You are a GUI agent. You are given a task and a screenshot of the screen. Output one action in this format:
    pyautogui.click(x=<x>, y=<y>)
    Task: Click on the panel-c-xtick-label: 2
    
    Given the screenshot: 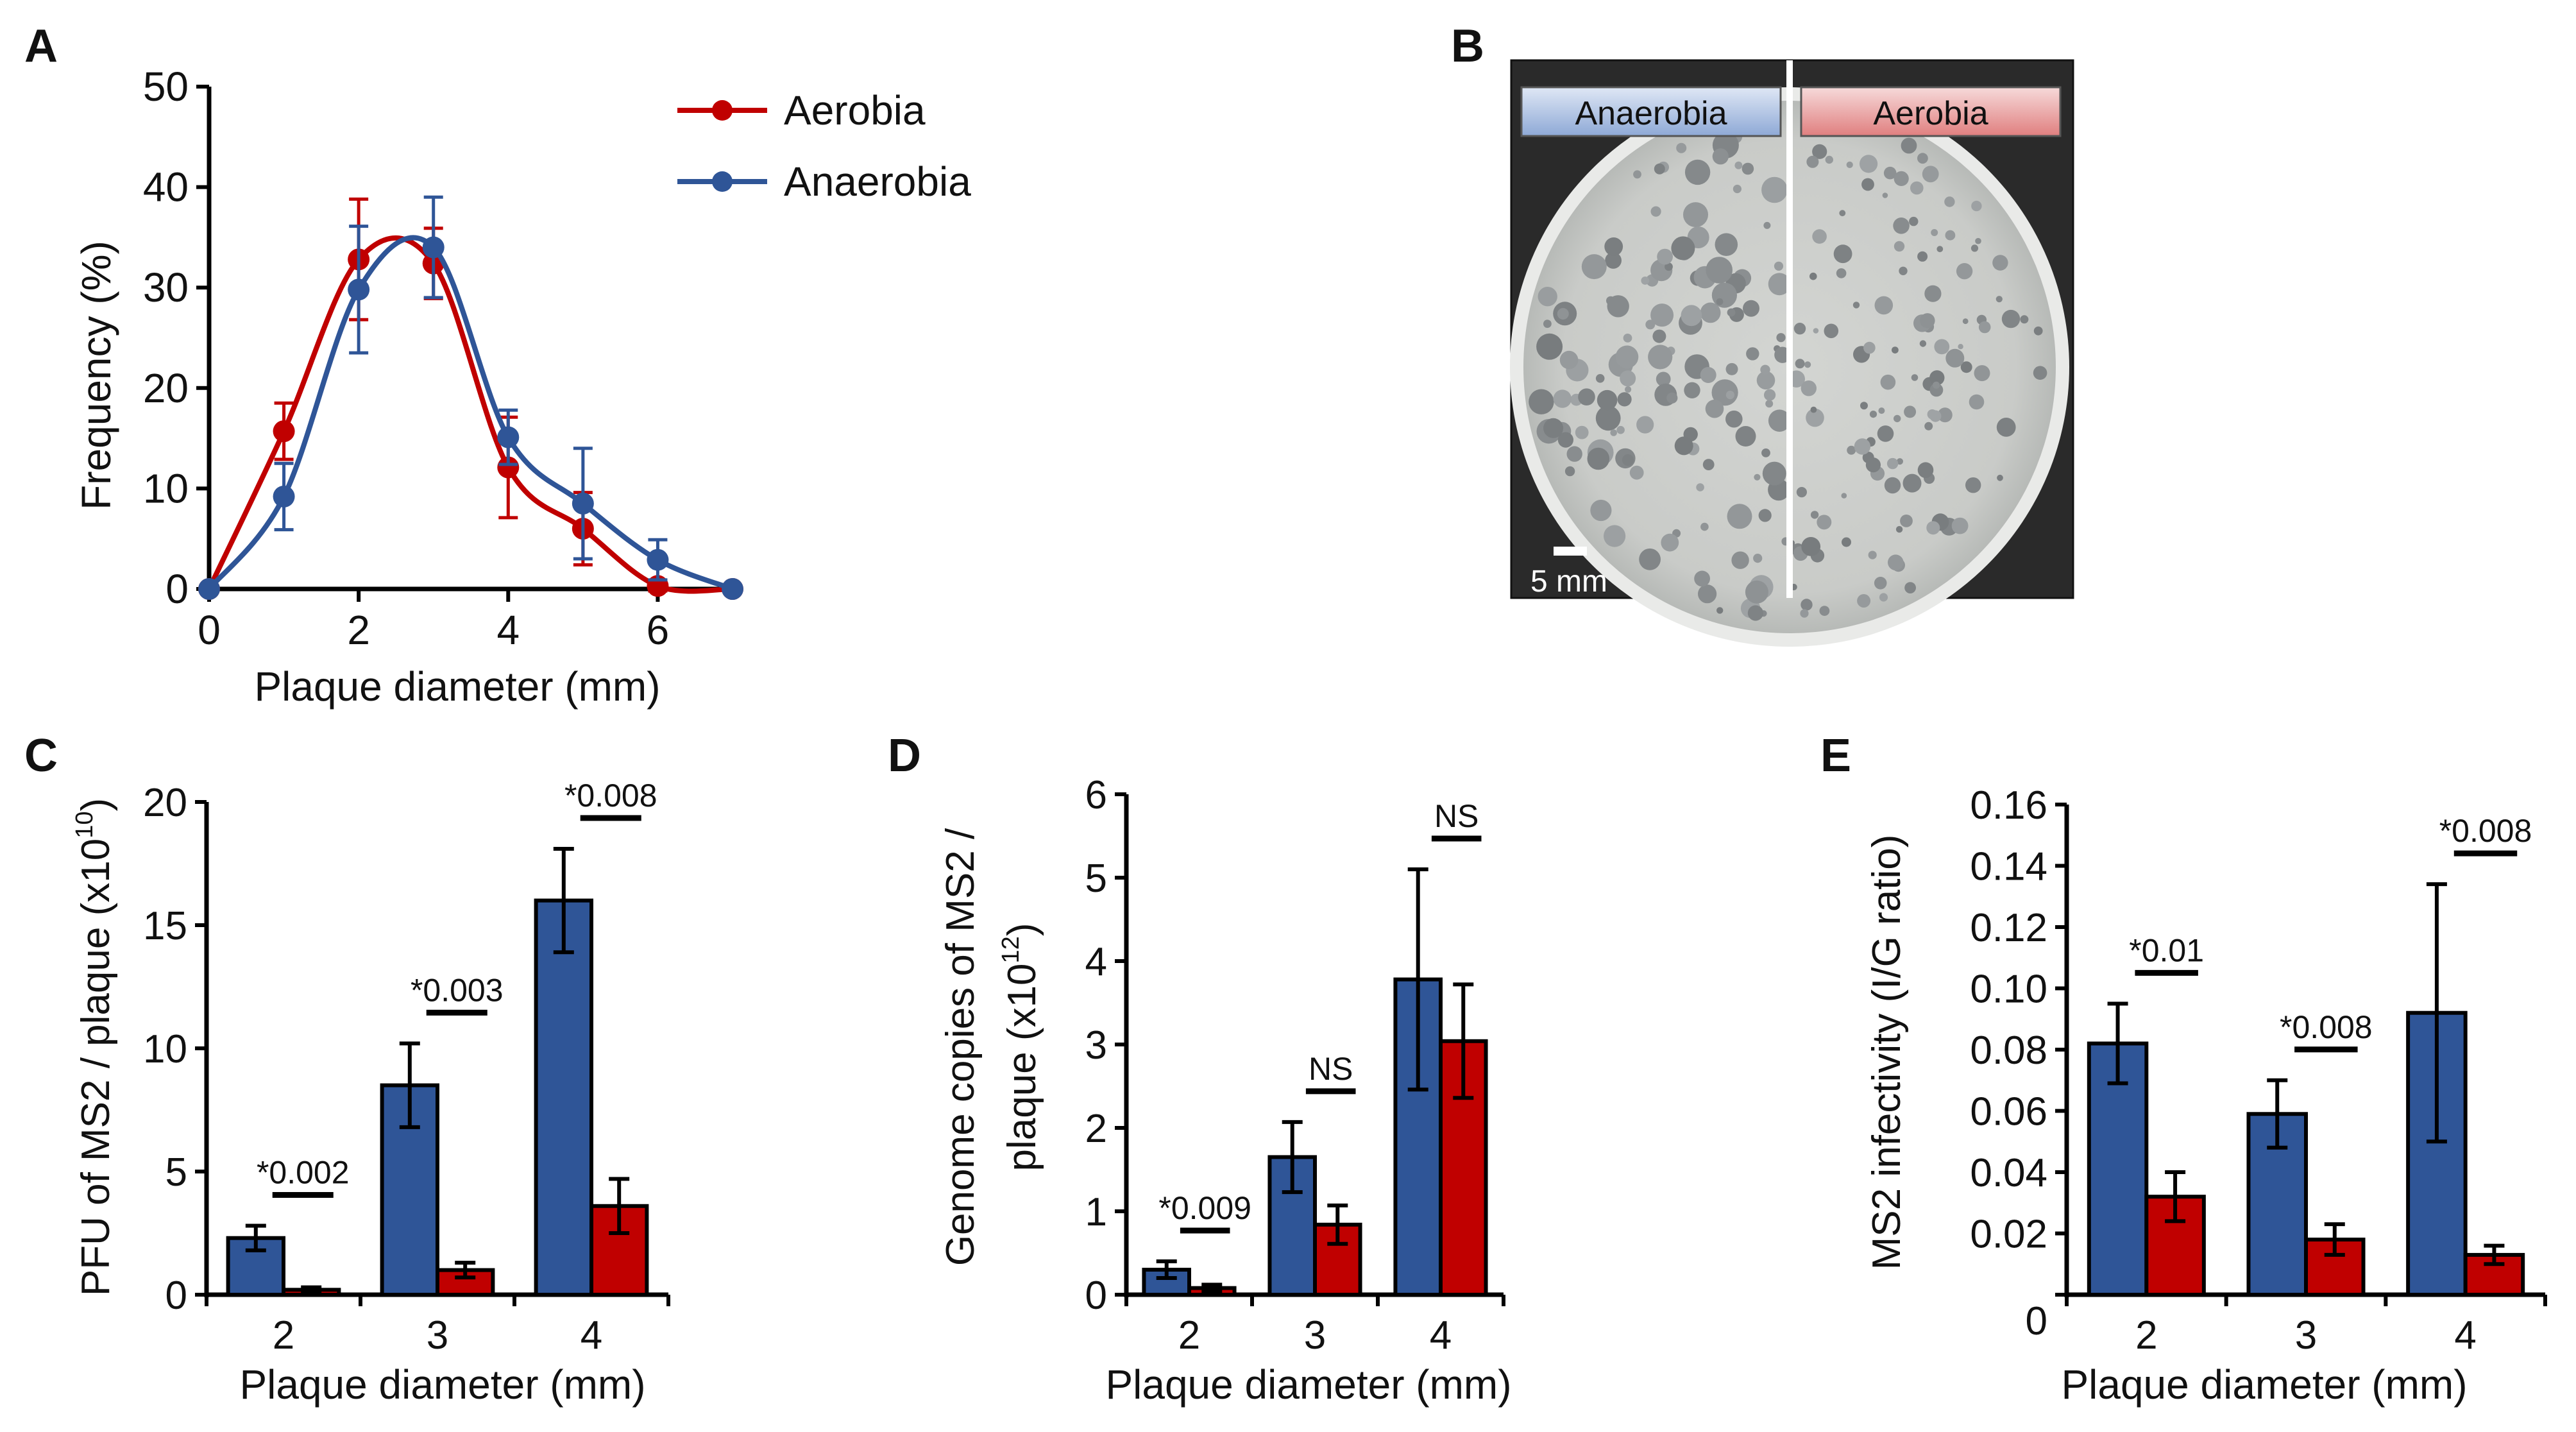 What is the action you would take?
    pyautogui.click(x=283, y=1335)
    